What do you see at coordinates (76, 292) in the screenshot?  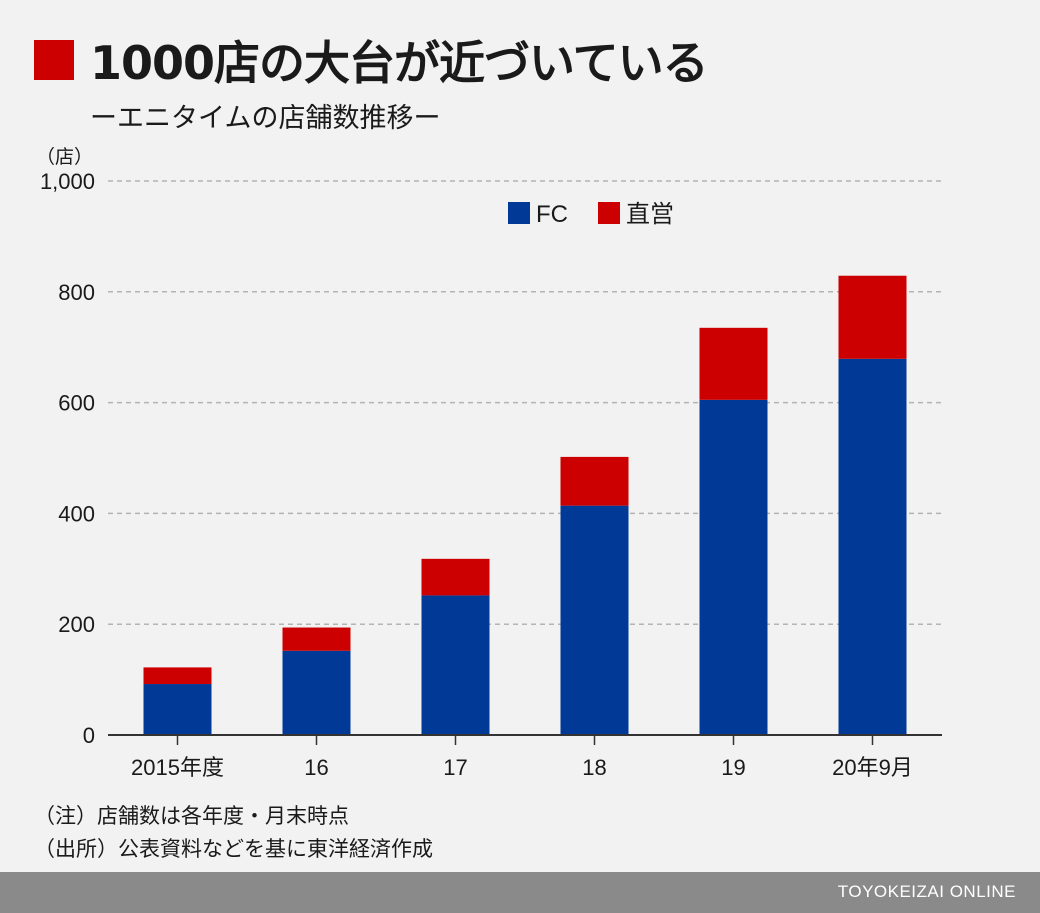 I see `y-tick-label: 800` at bounding box center [76, 292].